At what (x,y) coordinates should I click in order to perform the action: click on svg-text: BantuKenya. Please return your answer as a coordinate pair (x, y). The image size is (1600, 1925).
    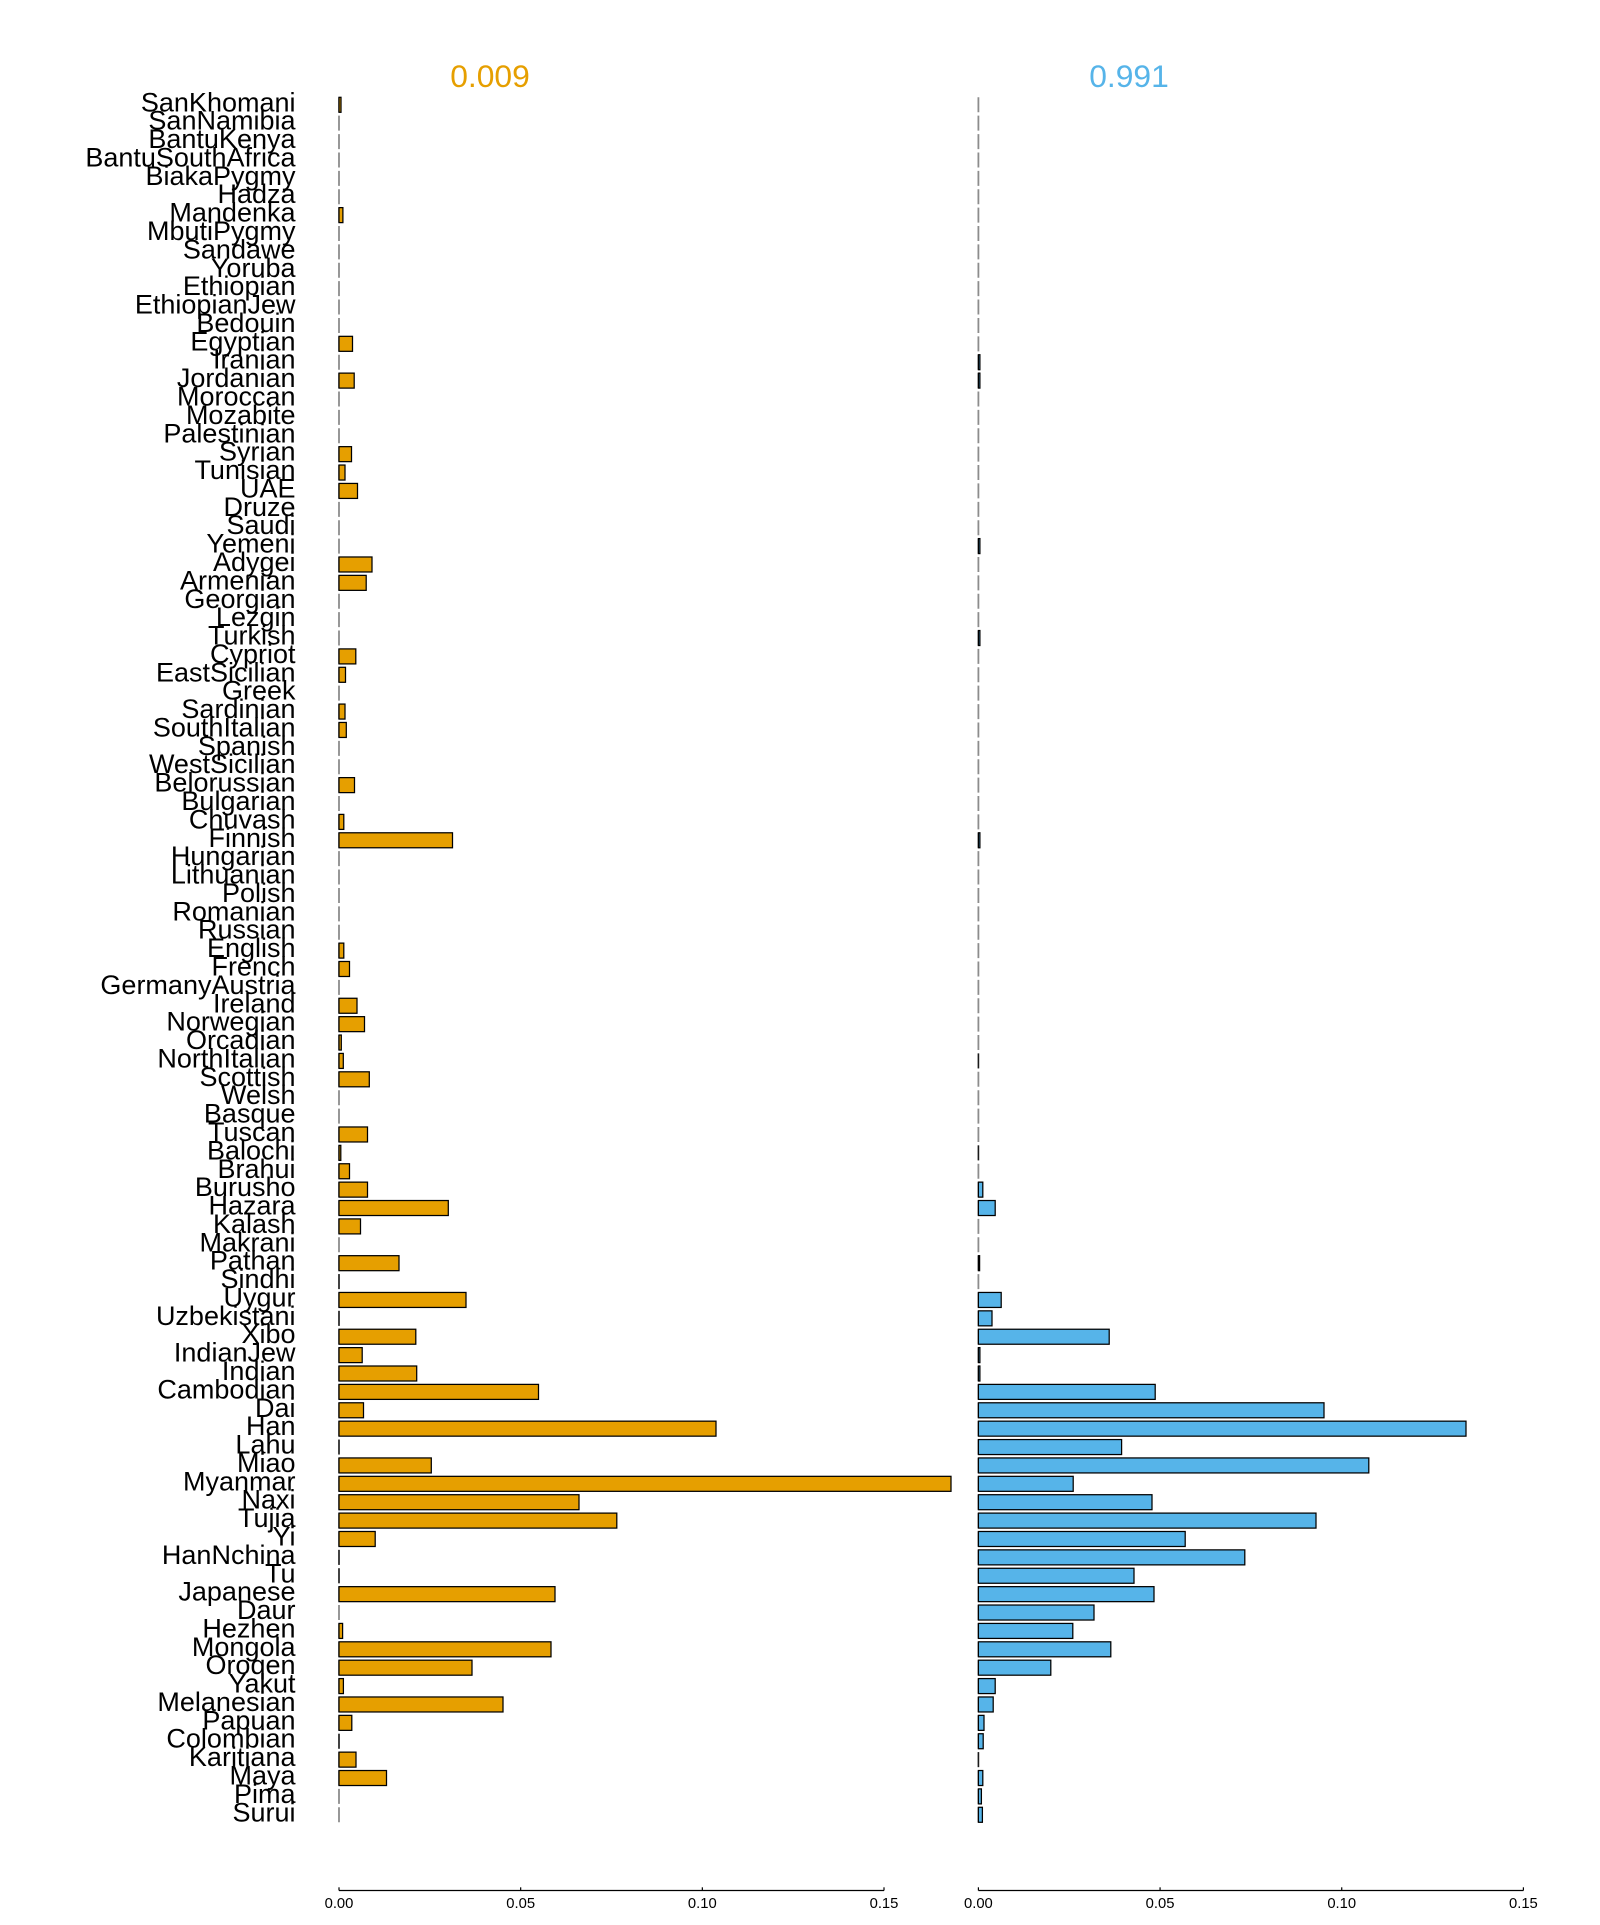
    Looking at the image, I should click on (222, 139).